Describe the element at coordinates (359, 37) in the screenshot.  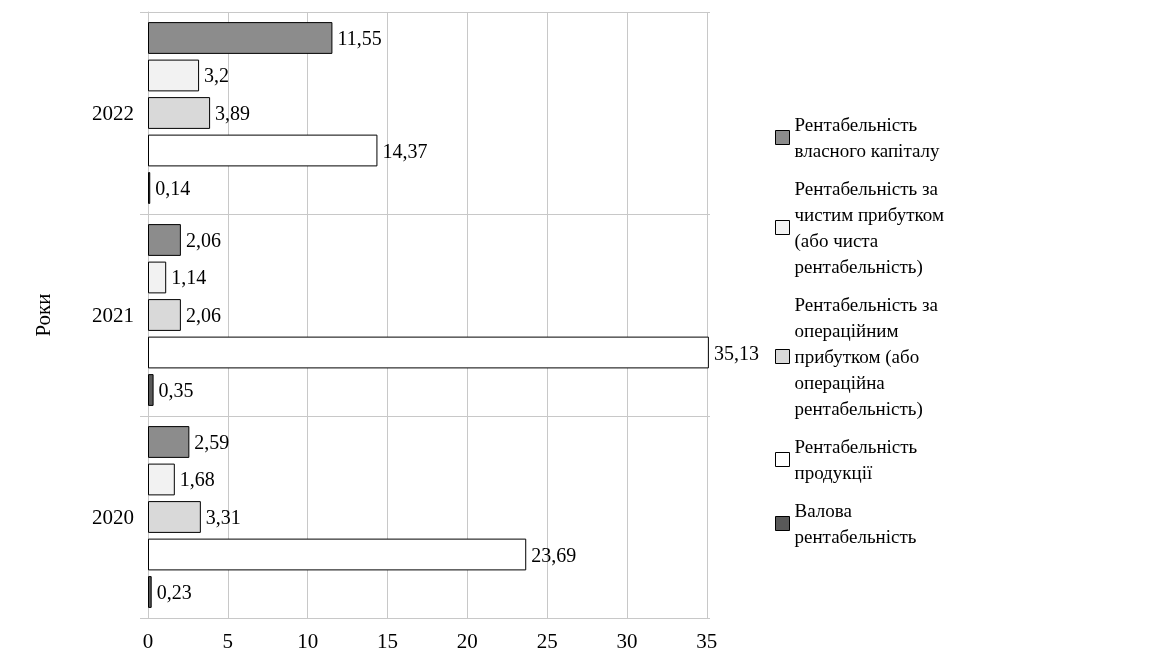
I see `data-label: 11,55` at that location.